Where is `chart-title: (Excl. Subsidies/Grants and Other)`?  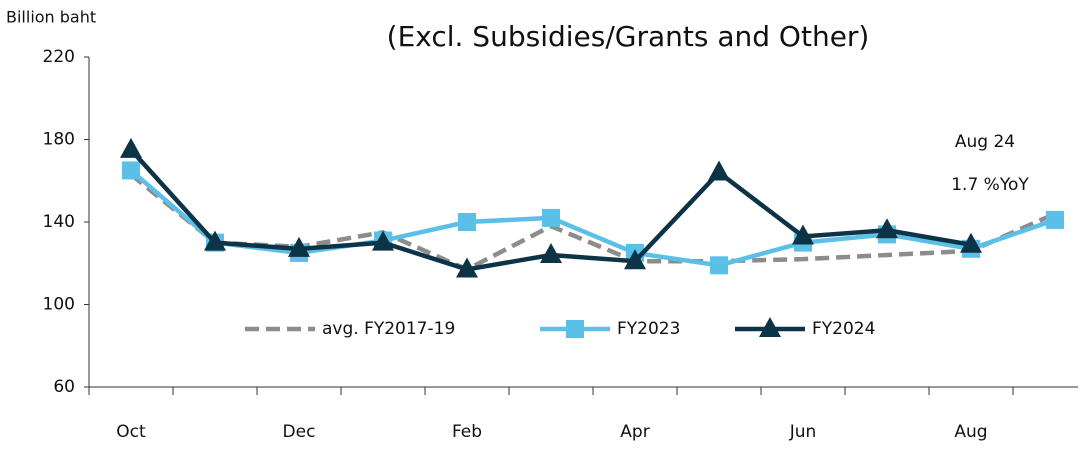 chart-title: (Excl. Subsidies/Grants and Other) is located at coordinates (628, 36).